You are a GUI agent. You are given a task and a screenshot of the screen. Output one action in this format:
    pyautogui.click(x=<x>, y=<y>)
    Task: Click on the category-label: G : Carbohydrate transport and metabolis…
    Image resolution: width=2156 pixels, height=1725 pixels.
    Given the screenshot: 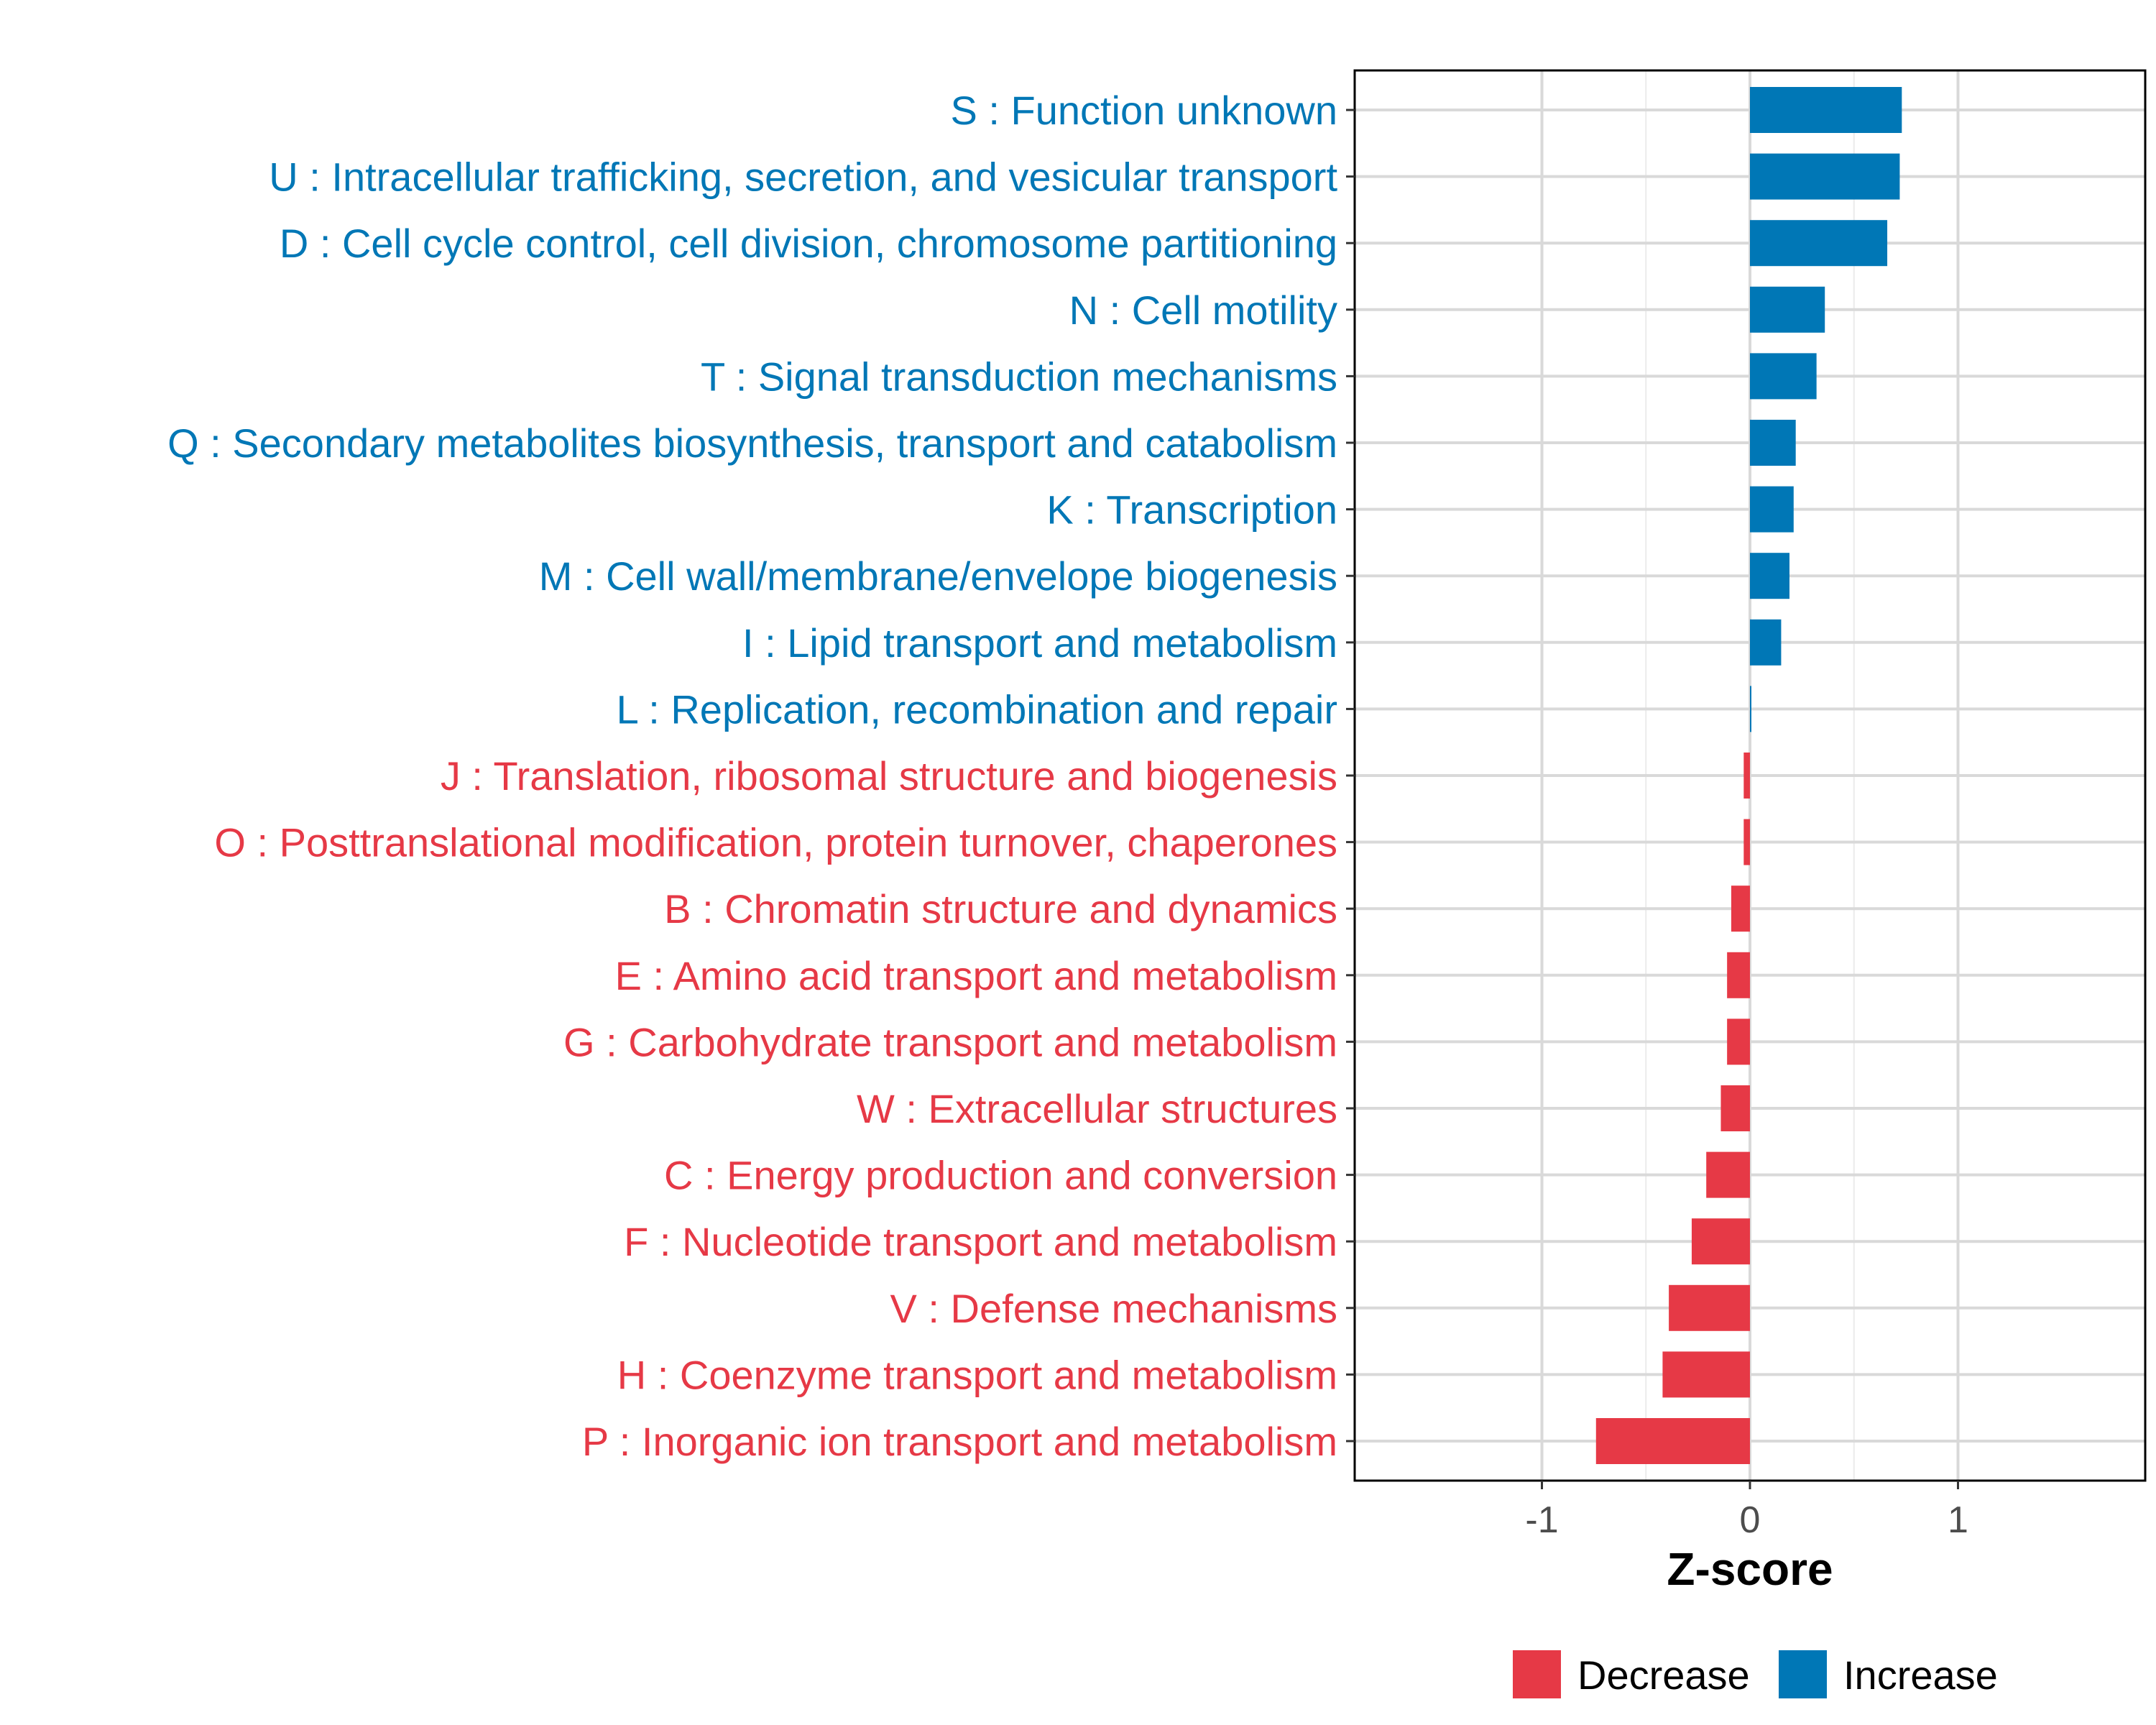 What is the action you would take?
    pyautogui.click(x=950, y=1041)
    